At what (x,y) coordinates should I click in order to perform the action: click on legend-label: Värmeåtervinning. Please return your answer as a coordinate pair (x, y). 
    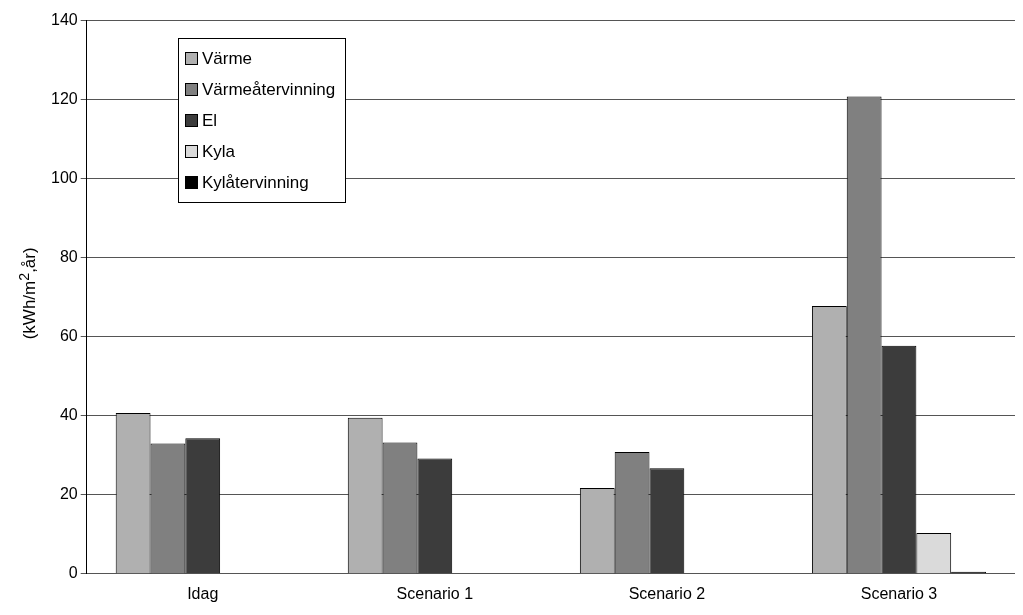
    Looking at the image, I should click on (269, 89).